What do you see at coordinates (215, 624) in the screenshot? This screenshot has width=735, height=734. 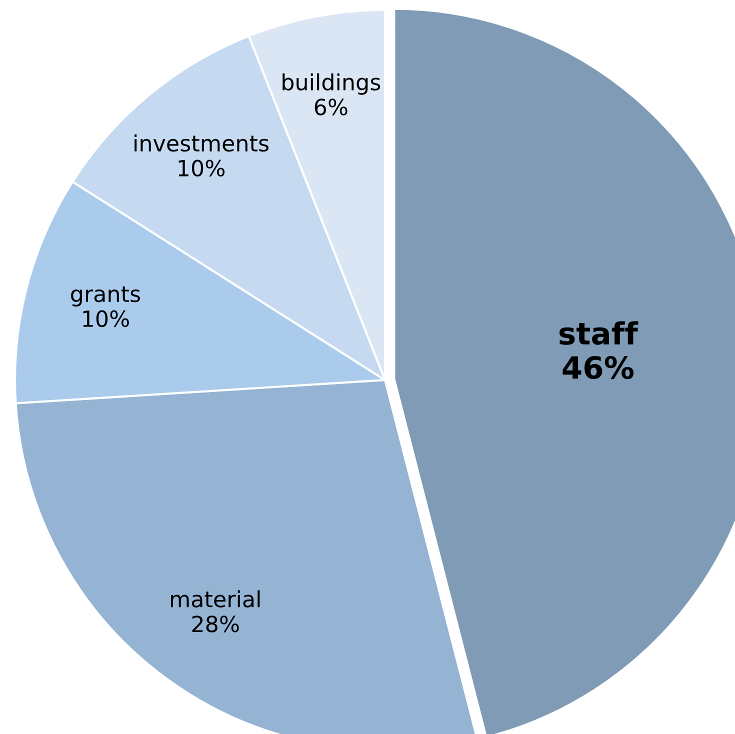 I see `data-label: 28%` at bounding box center [215, 624].